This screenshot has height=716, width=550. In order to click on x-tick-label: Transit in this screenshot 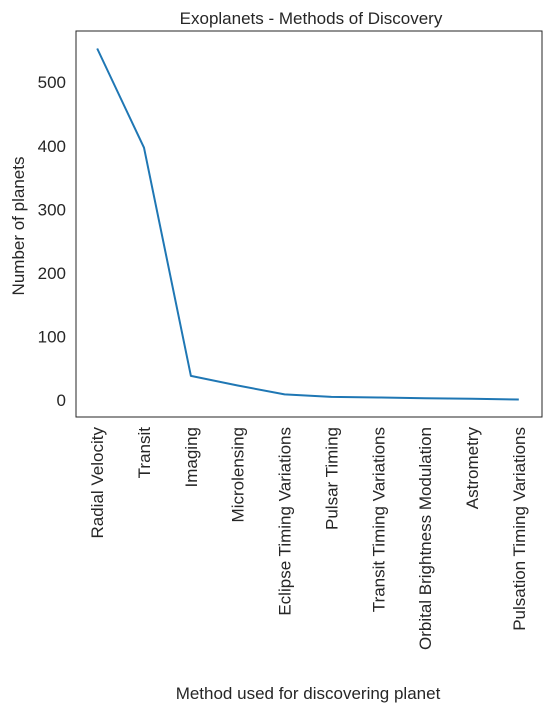, I will do `click(144, 453)`.